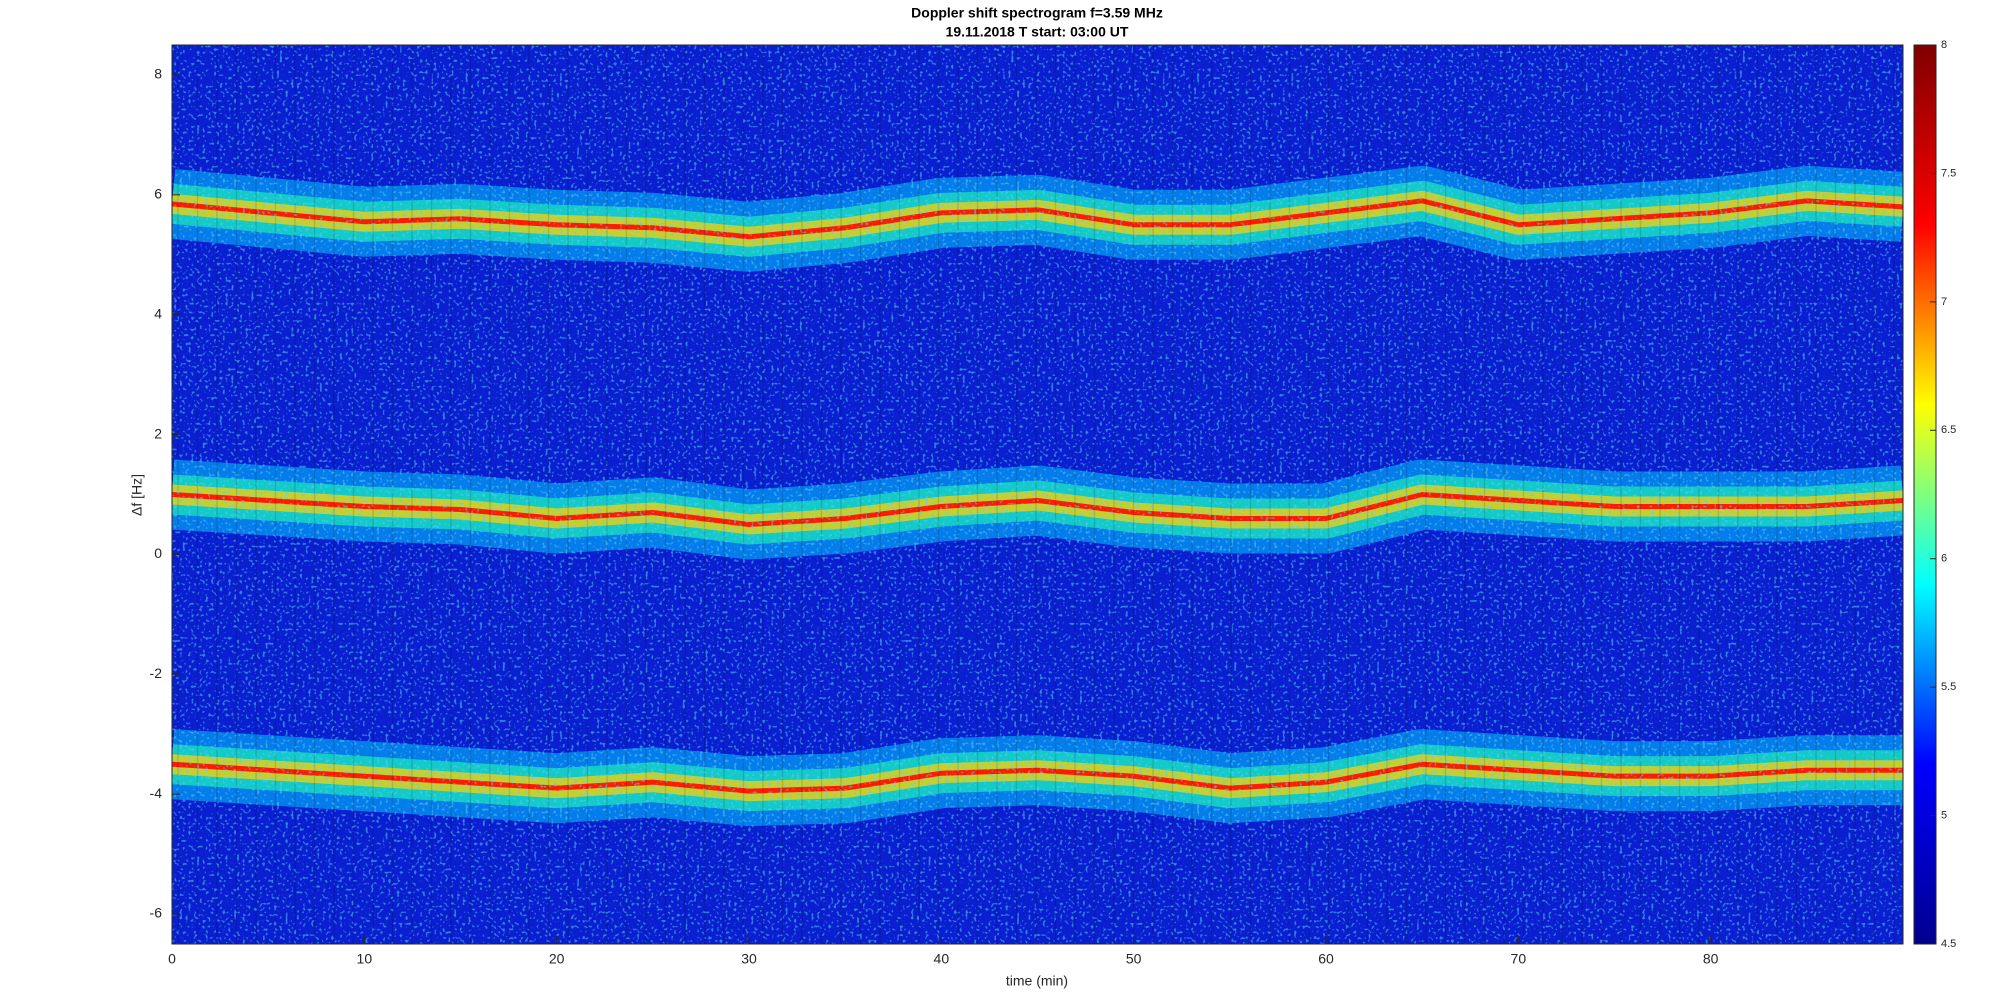  Describe the element at coordinates (158, 553) in the screenshot. I see `y-tick-label: 0` at that location.